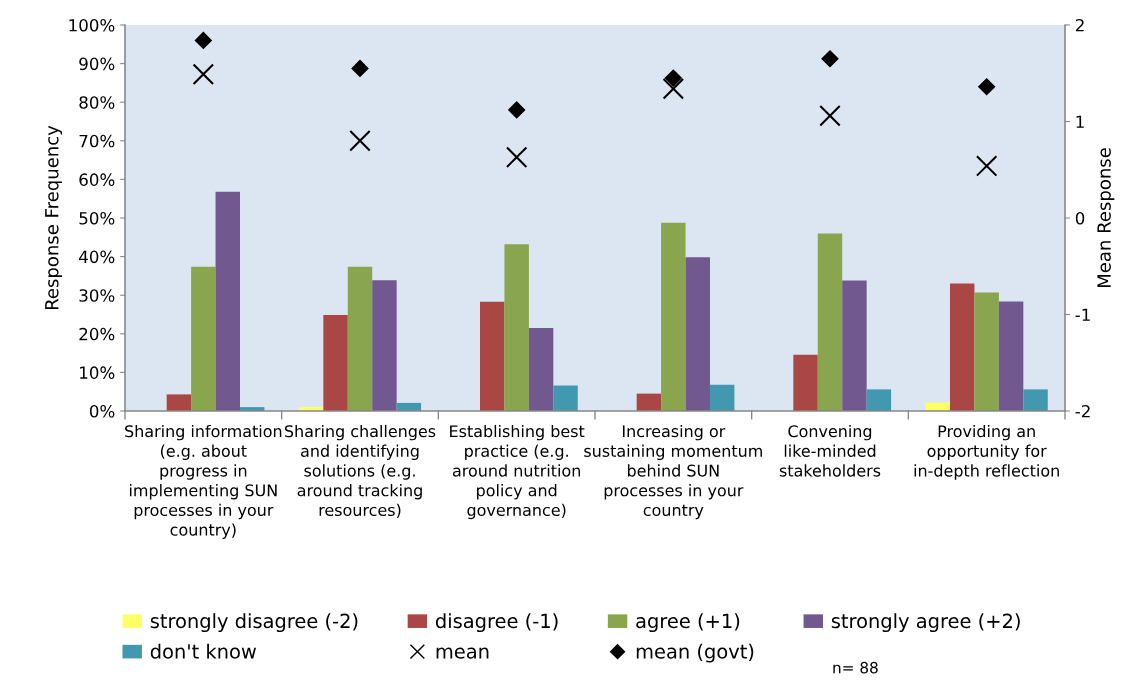 The width and height of the screenshot is (1144, 680). What do you see at coordinates (688, 623) in the screenshot?
I see `legend-label: agree (+1)` at bounding box center [688, 623].